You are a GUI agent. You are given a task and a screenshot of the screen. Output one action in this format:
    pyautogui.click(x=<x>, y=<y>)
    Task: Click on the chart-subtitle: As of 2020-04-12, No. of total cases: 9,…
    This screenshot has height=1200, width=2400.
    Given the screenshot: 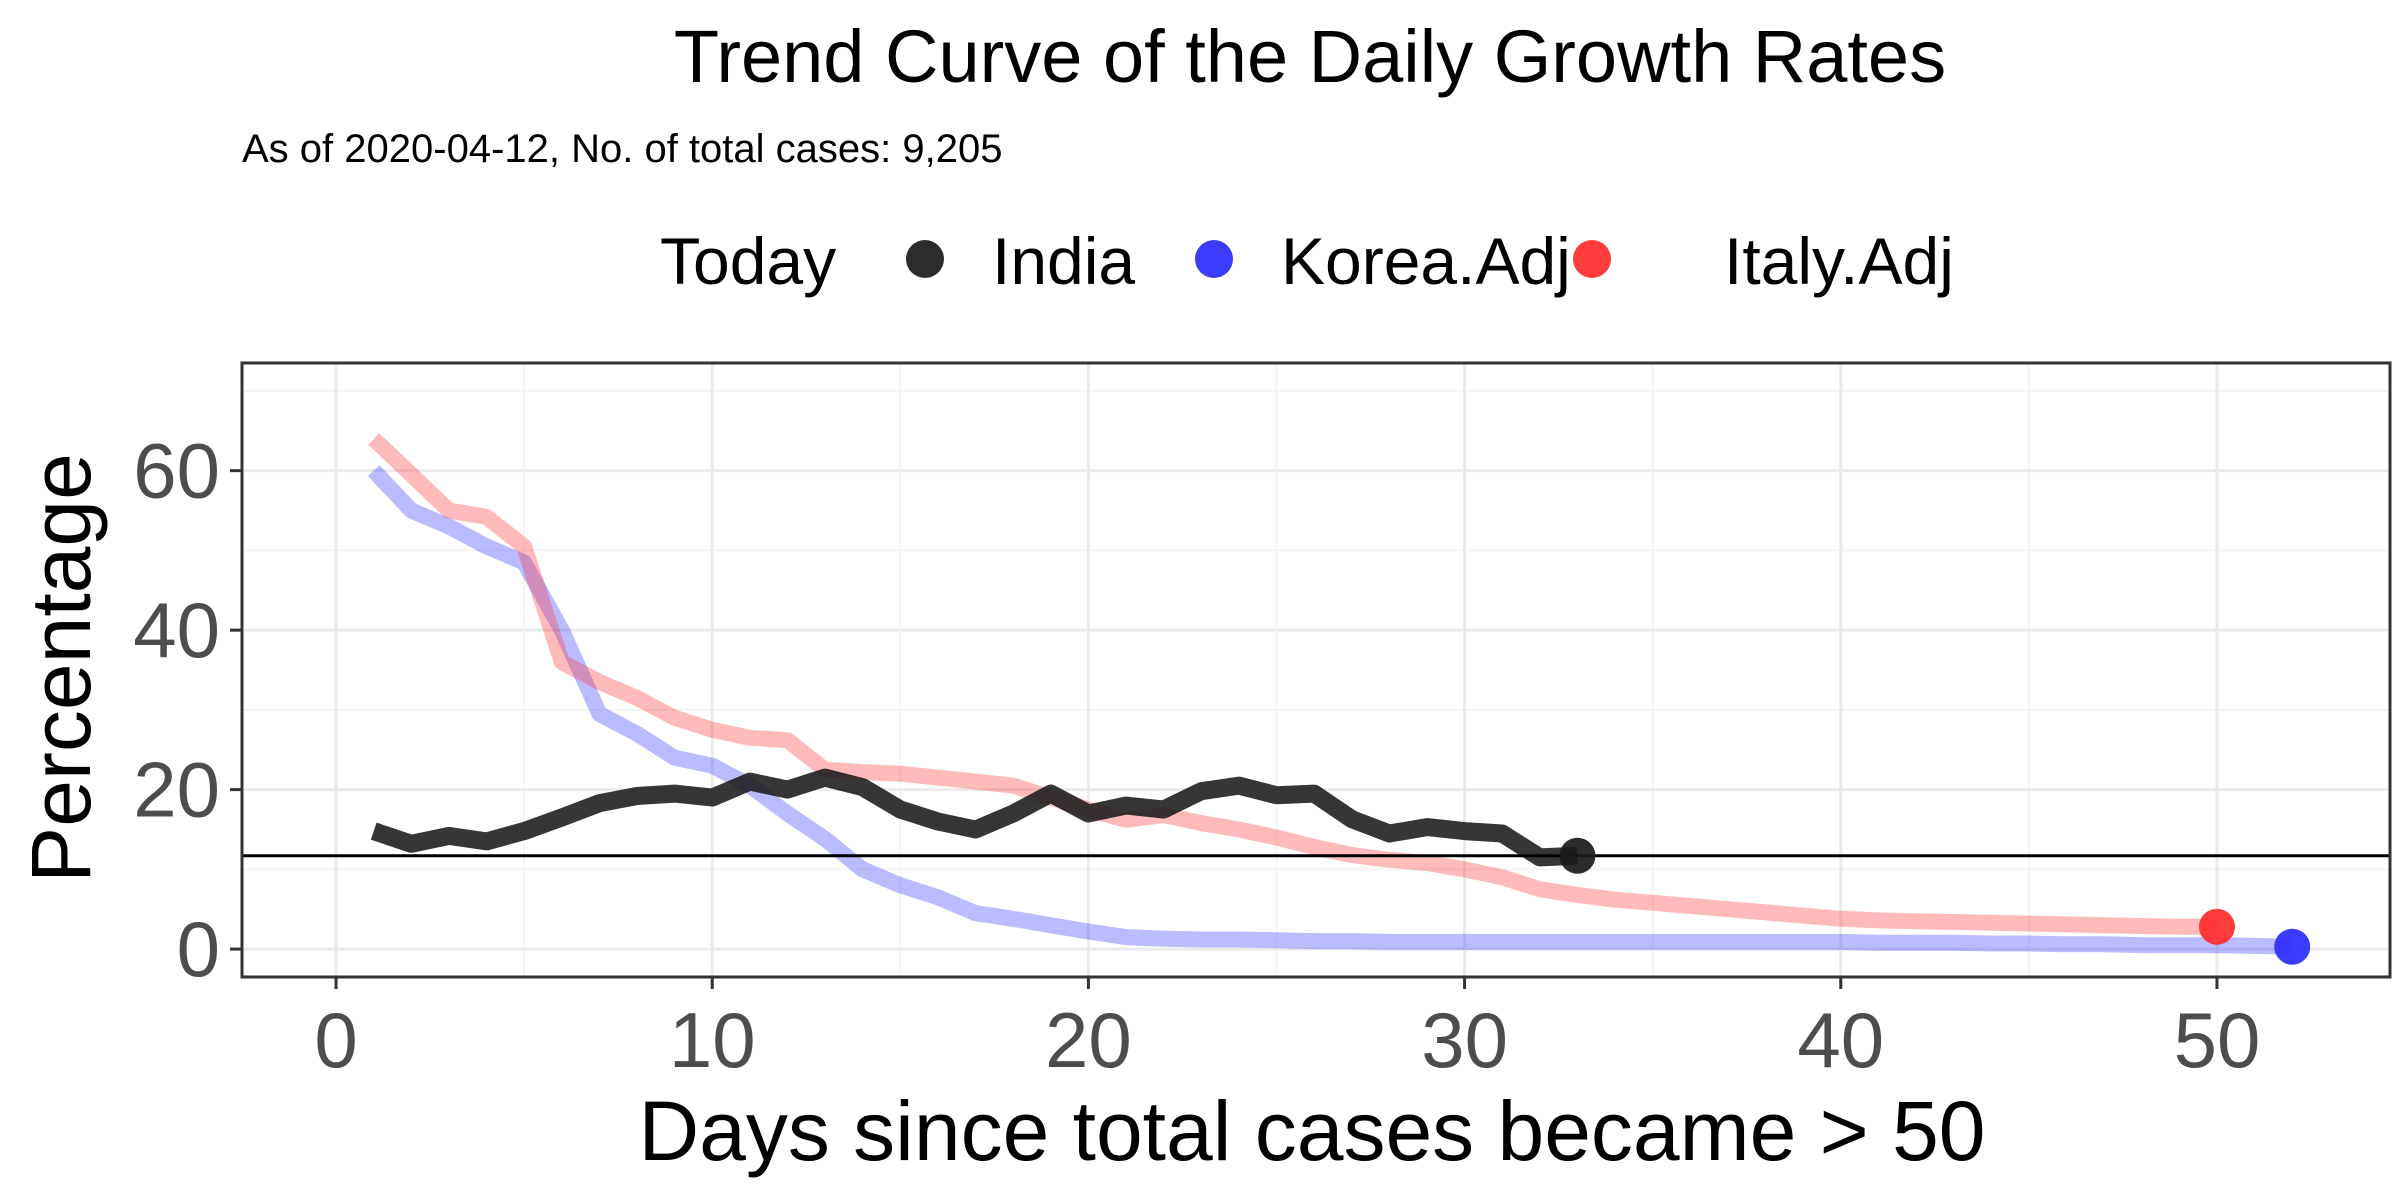 What is the action you would take?
    pyautogui.click(x=622, y=149)
    